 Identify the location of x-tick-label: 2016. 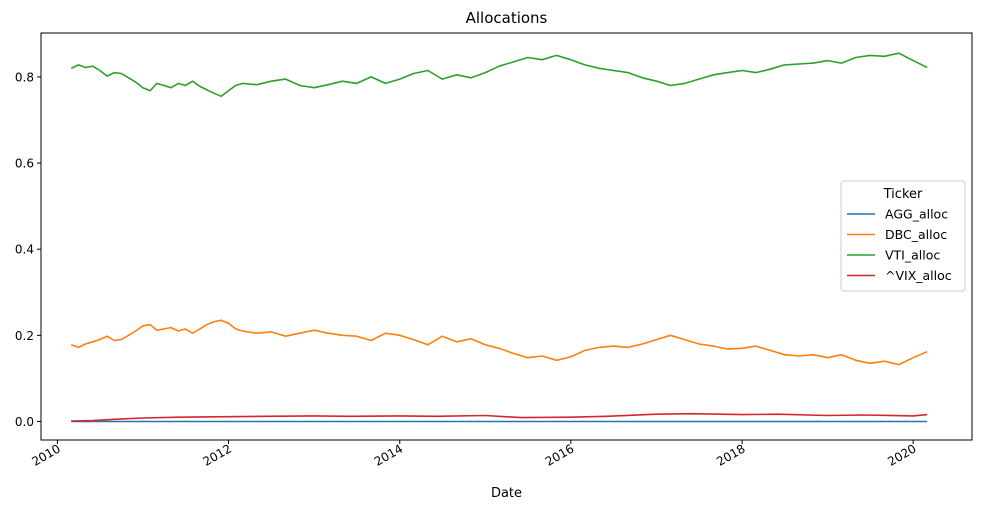
(559, 454).